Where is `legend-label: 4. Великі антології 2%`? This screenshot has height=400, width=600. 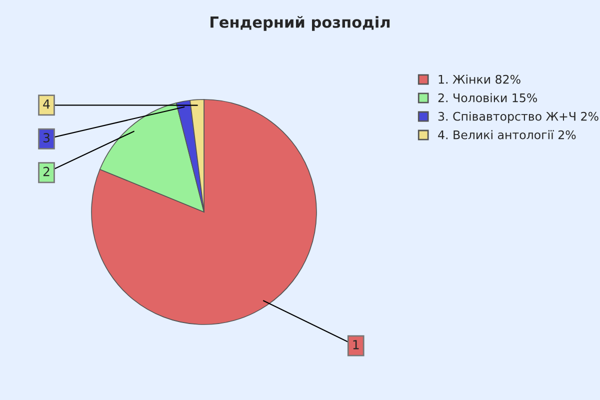 legend-label: 4. Великі антології 2% is located at coordinates (507, 135).